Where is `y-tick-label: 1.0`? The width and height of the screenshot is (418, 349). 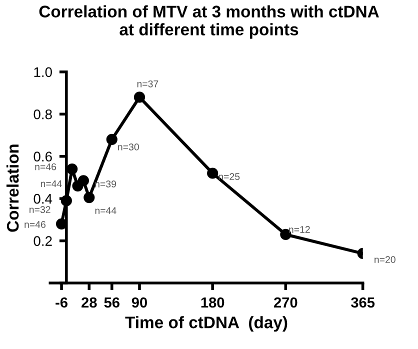 y-tick-label: 1.0 is located at coordinates (43, 72).